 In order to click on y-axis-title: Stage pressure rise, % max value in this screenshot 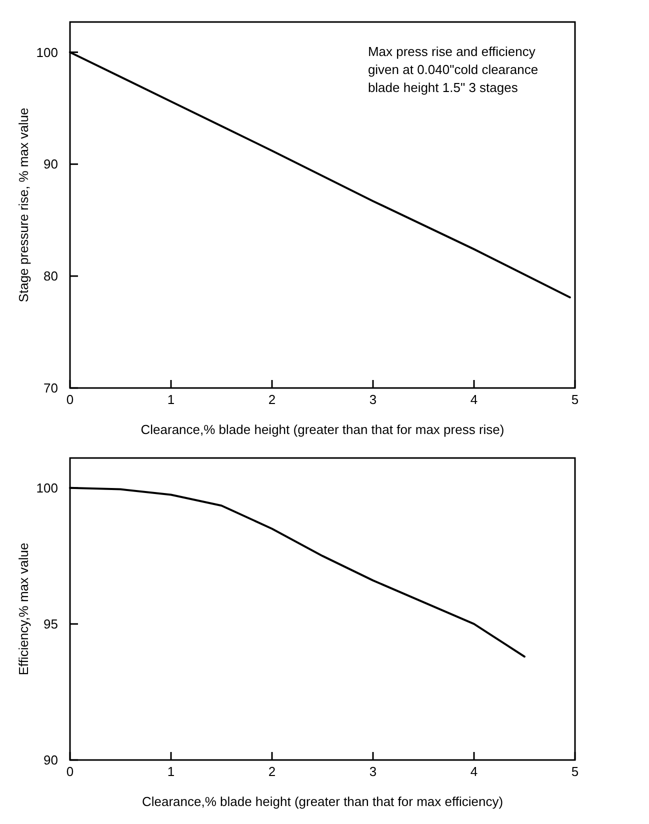, I will do `click(23, 205)`.